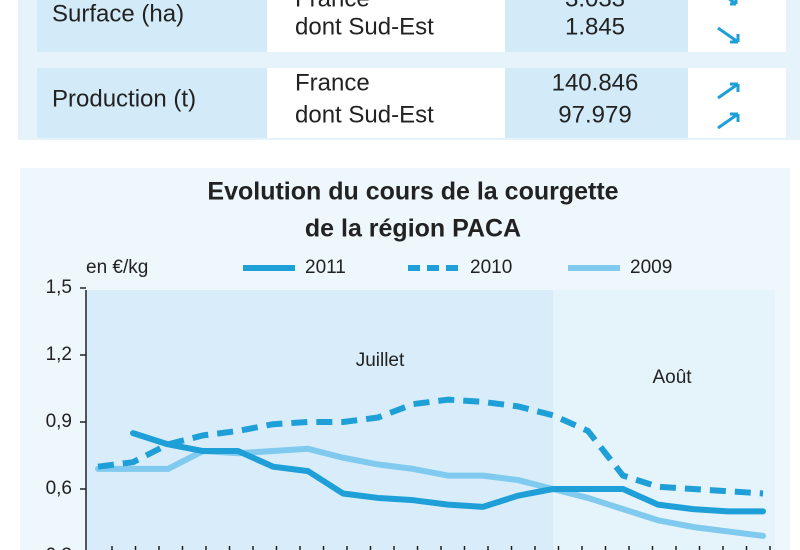 The image size is (800, 550). What do you see at coordinates (380, 360) in the screenshot?
I see `annotation: Juillet` at bounding box center [380, 360].